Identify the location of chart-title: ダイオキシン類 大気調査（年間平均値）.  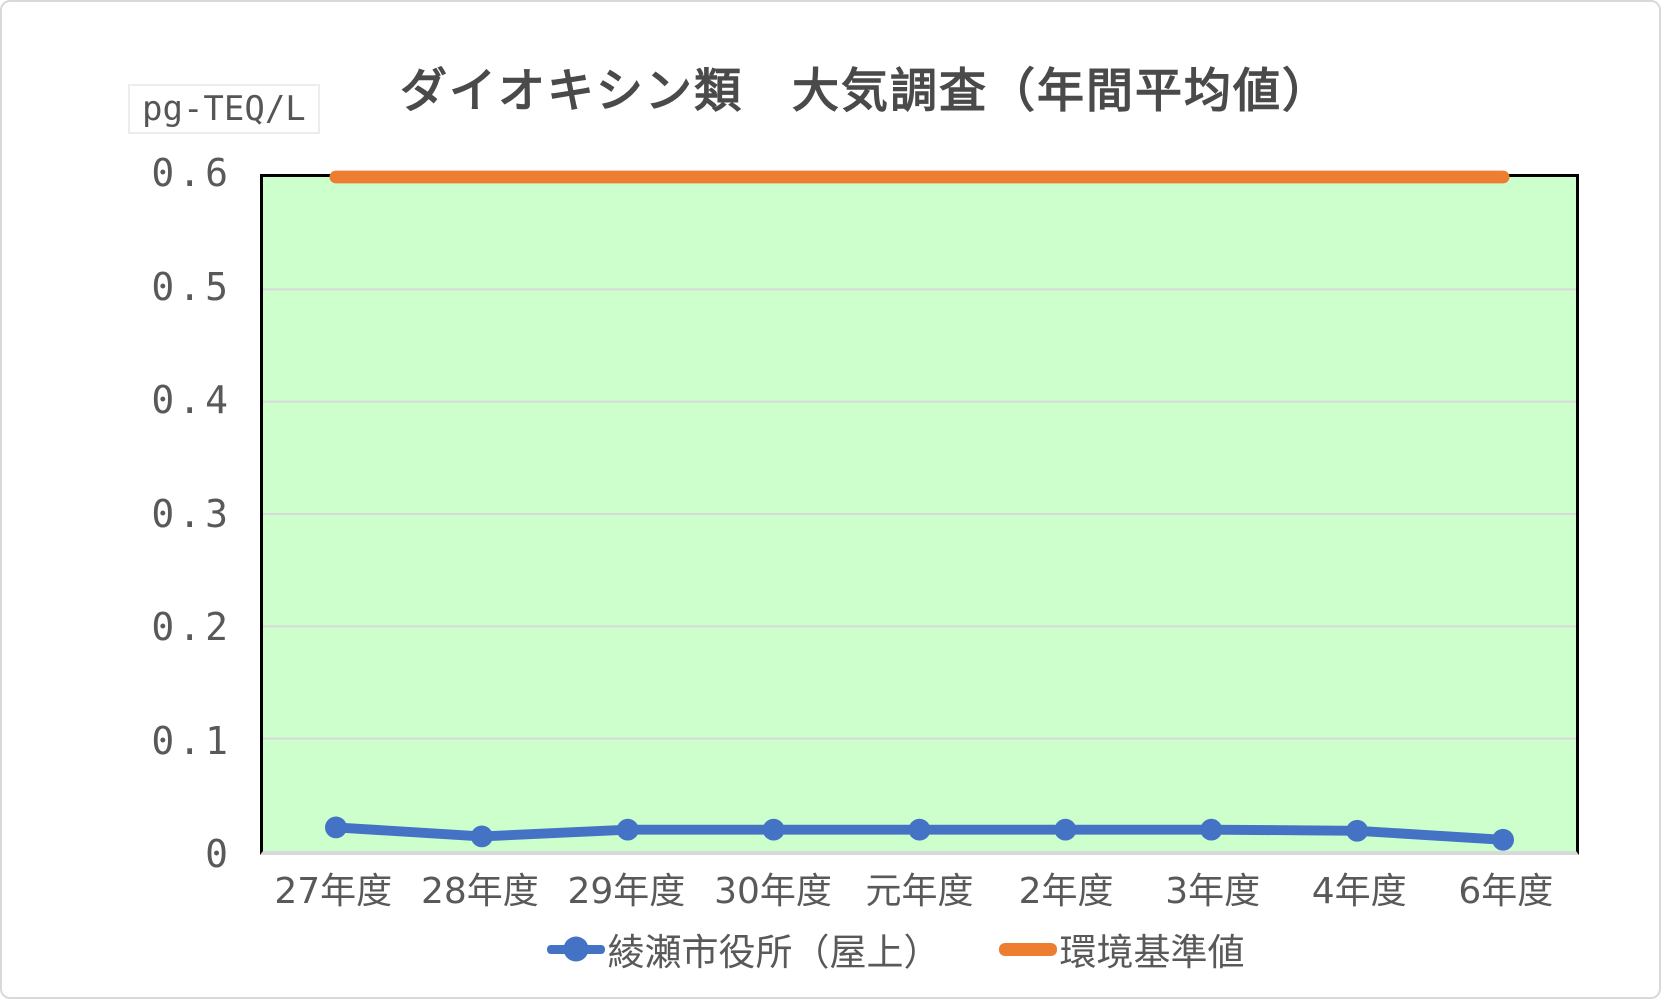
(865, 91).